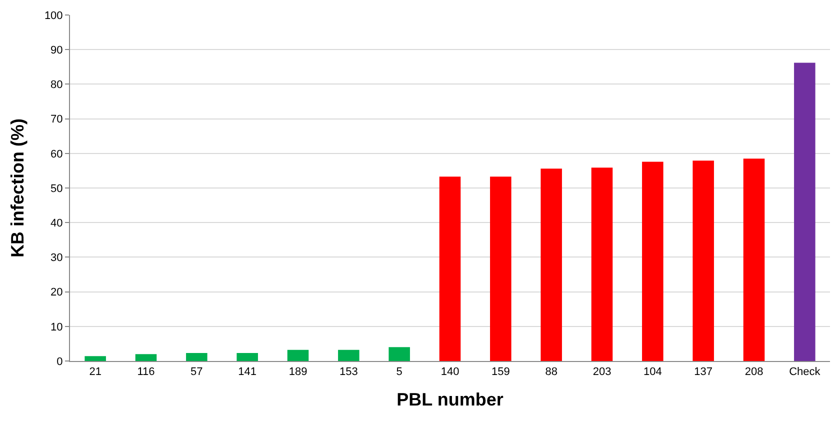 The width and height of the screenshot is (840, 426). I want to click on x-tick-label: 159, so click(500, 372).